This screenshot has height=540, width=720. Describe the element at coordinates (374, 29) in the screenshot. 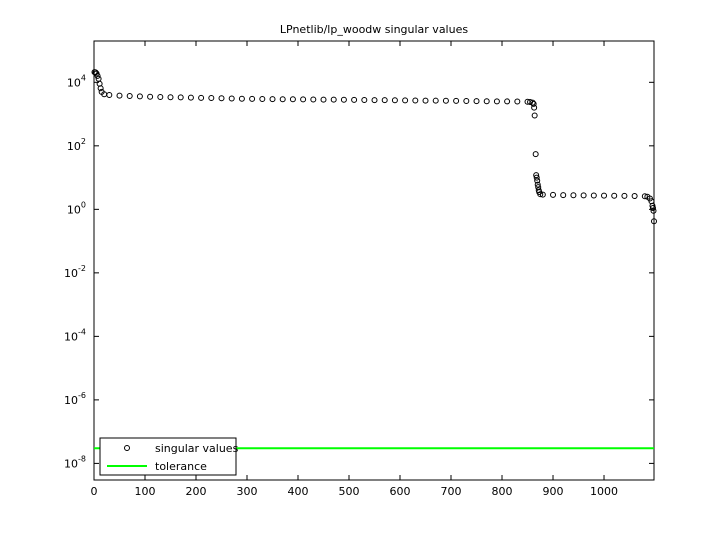

I see `chart-title: LPnetlib/lp_woodw singular values` at that location.